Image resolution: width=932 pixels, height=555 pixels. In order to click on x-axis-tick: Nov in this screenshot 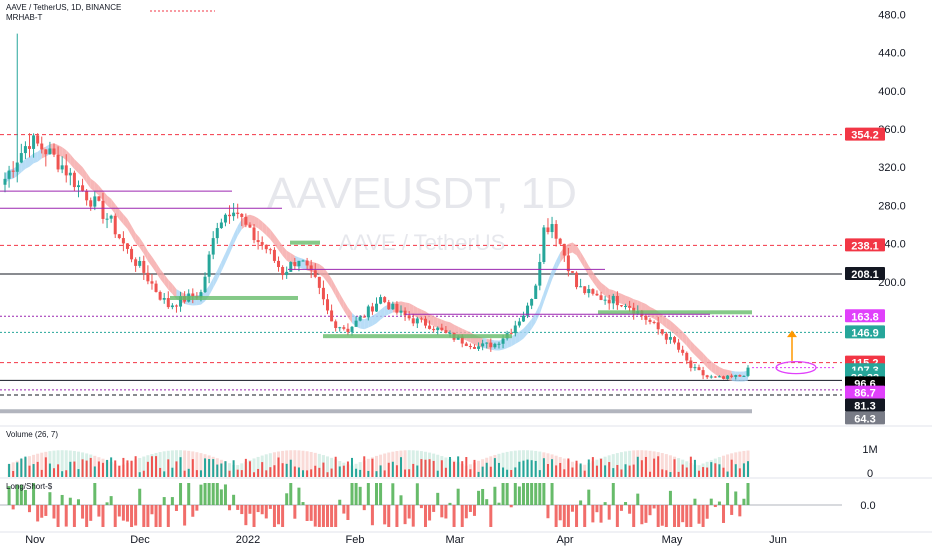, I will do `click(35, 540)`.